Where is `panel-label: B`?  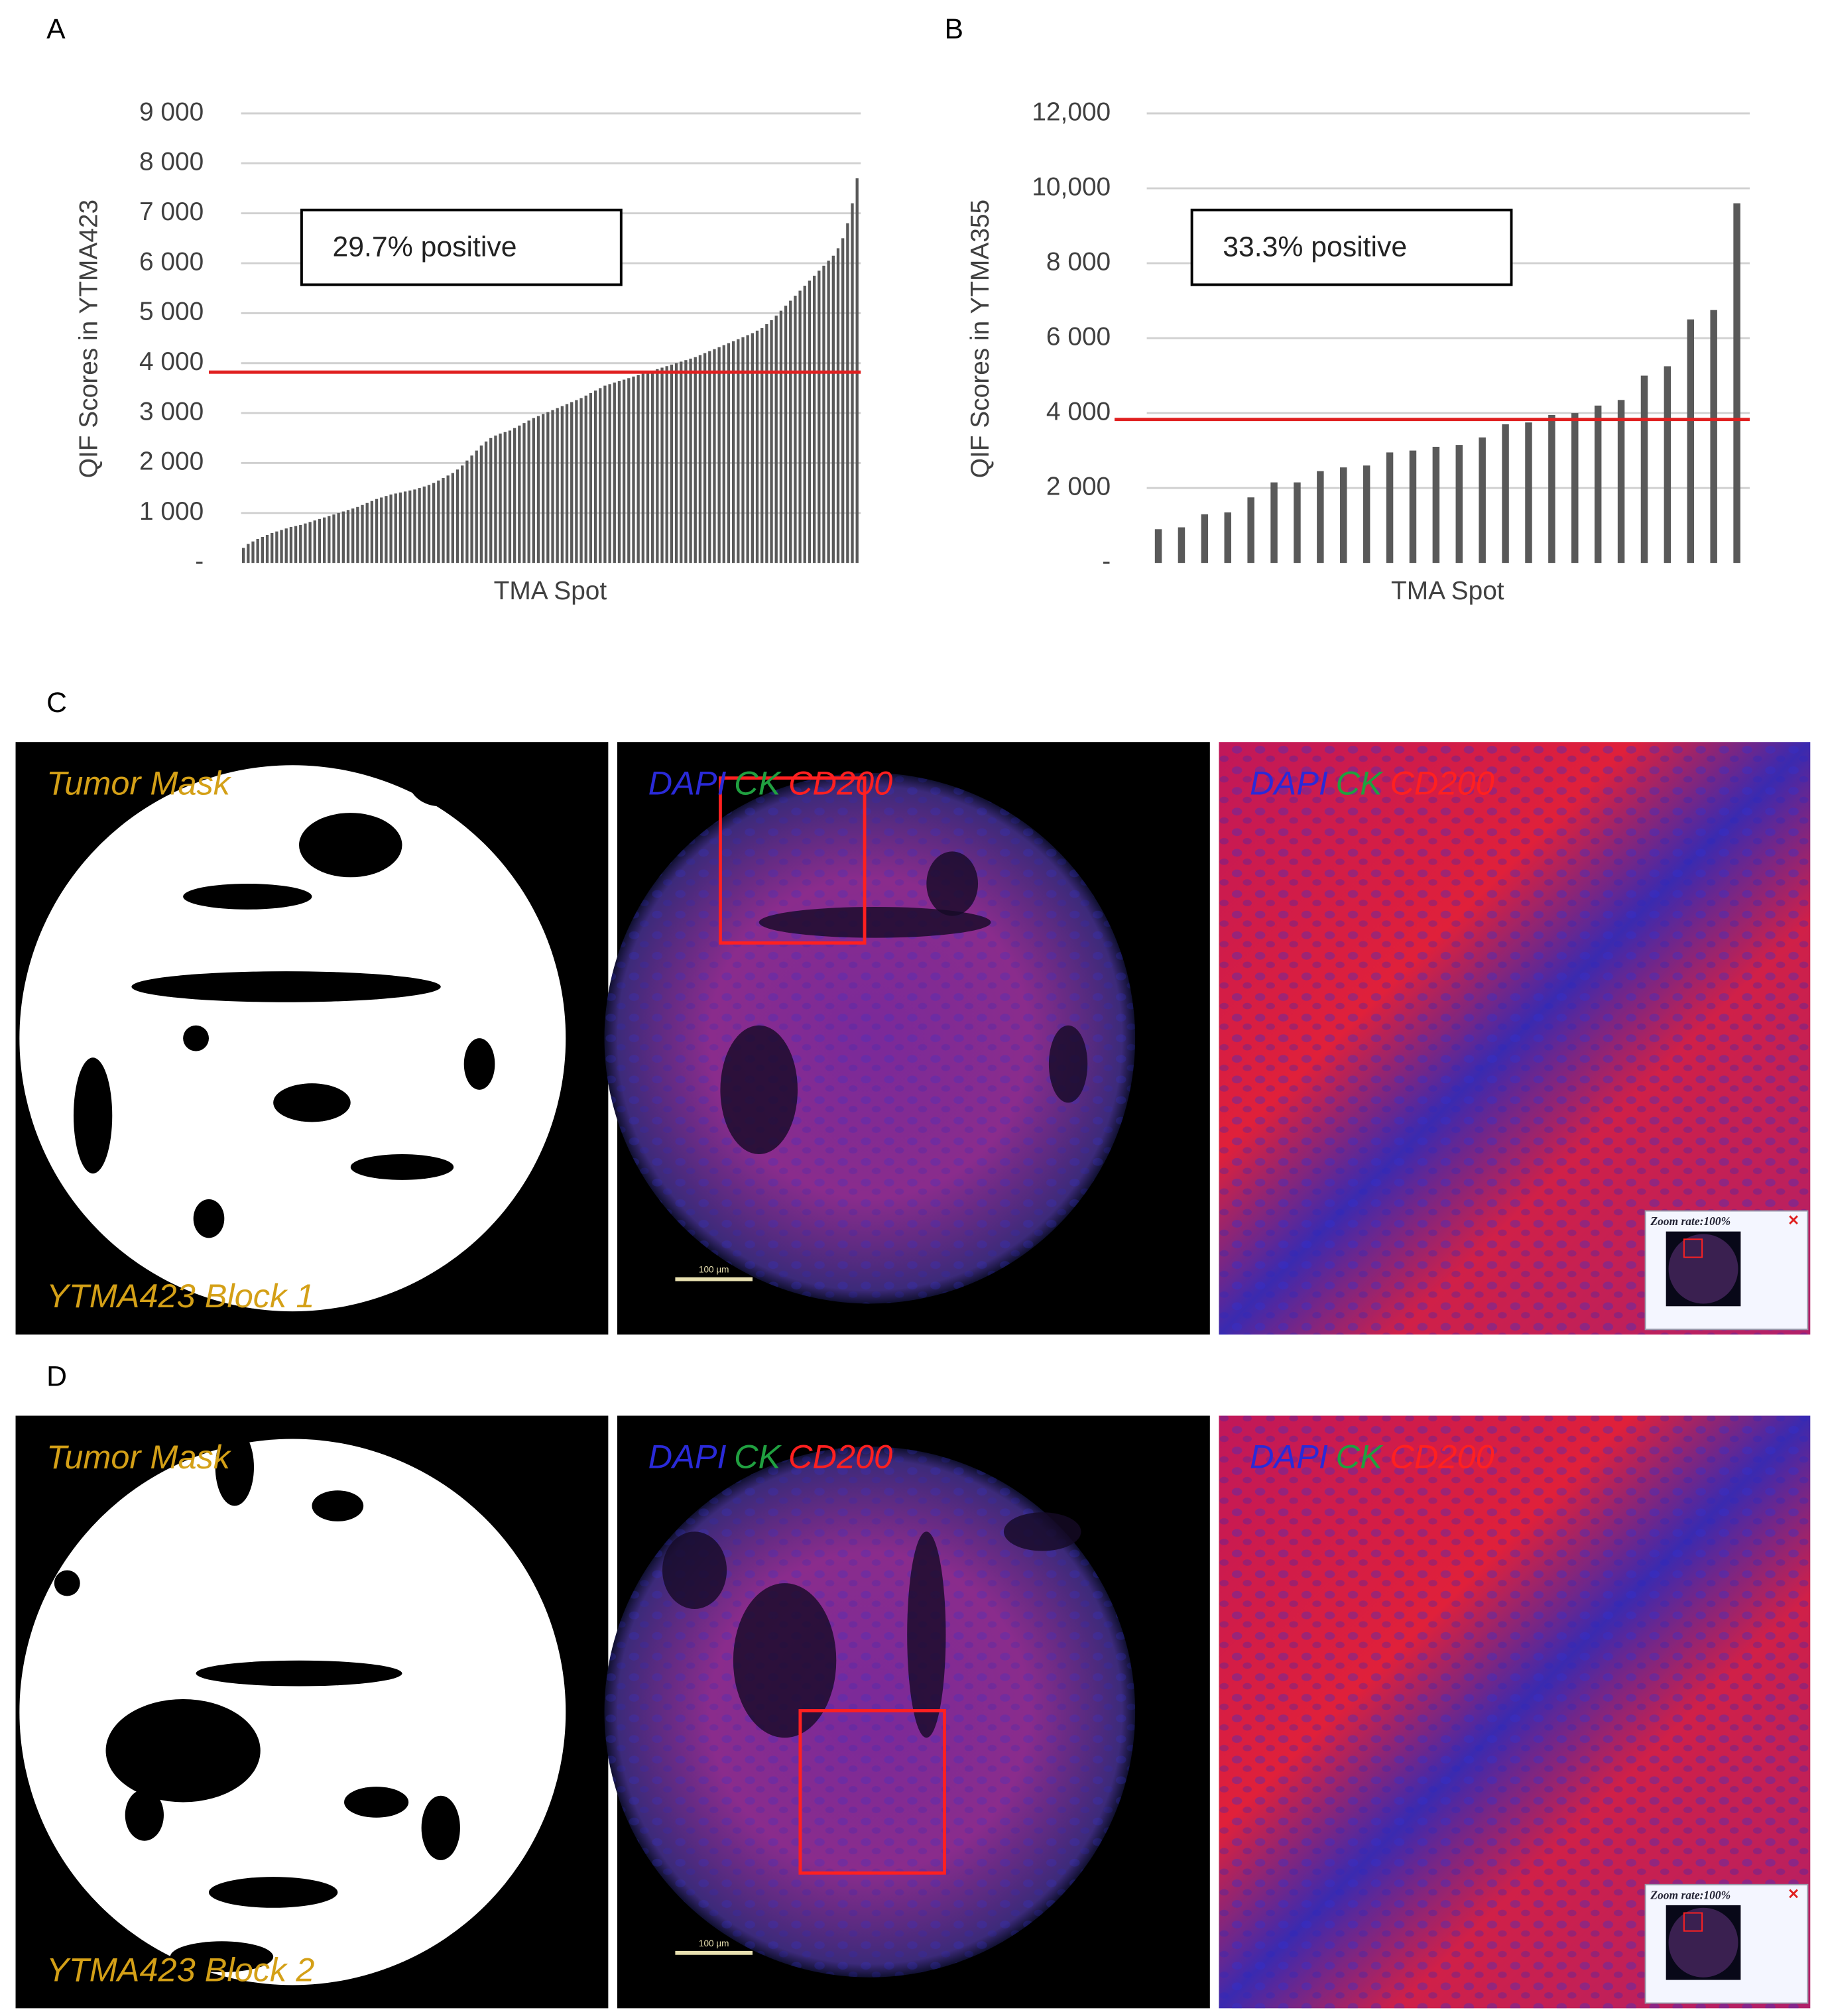
panel-label: B is located at coordinates (954, 29).